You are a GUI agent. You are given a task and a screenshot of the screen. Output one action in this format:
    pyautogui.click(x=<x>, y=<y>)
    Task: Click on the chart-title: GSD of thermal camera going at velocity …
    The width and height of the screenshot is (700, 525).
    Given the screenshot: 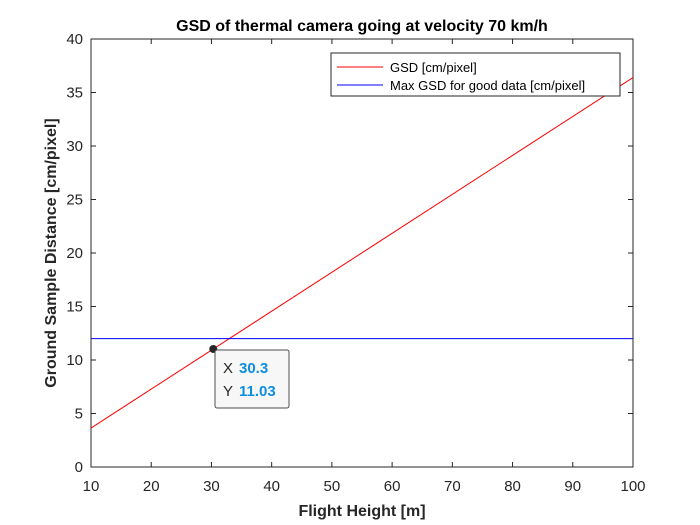 What is the action you would take?
    pyautogui.click(x=362, y=26)
    